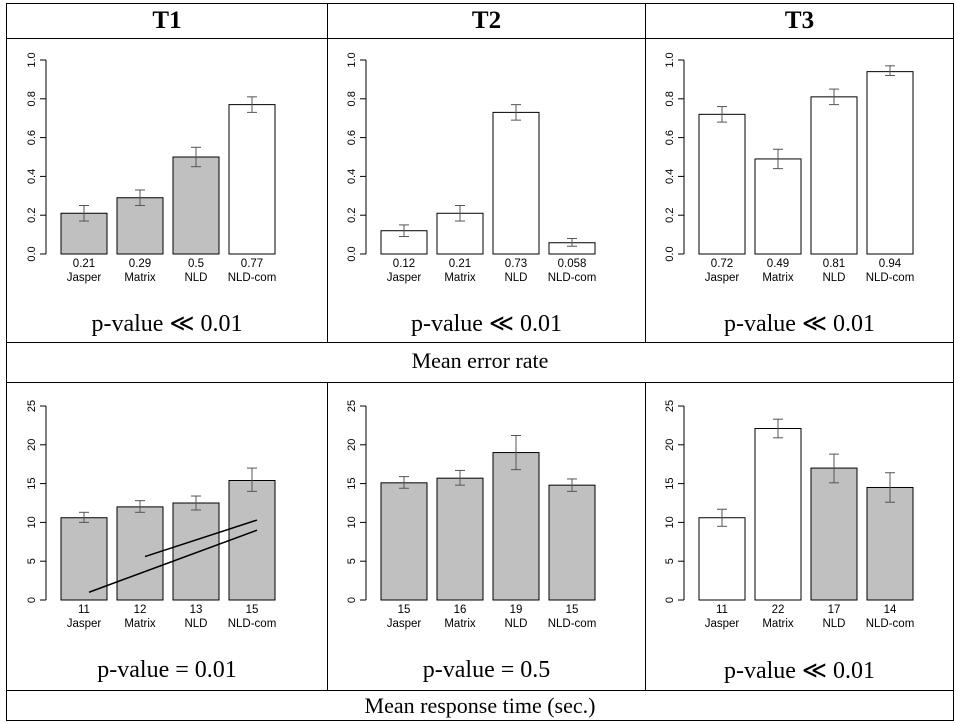  What do you see at coordinates (480, 382) in the screenshot?
I see `section1-bottom-rule` at bounding box center [480, 382].